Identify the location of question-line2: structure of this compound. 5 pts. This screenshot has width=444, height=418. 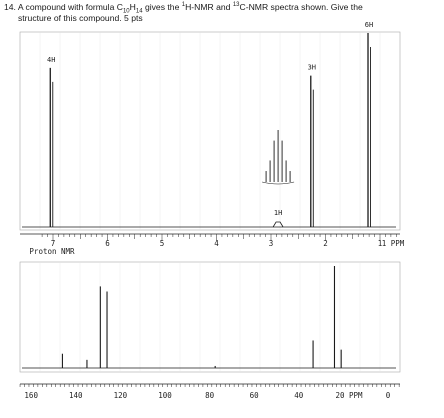
(80, 18).